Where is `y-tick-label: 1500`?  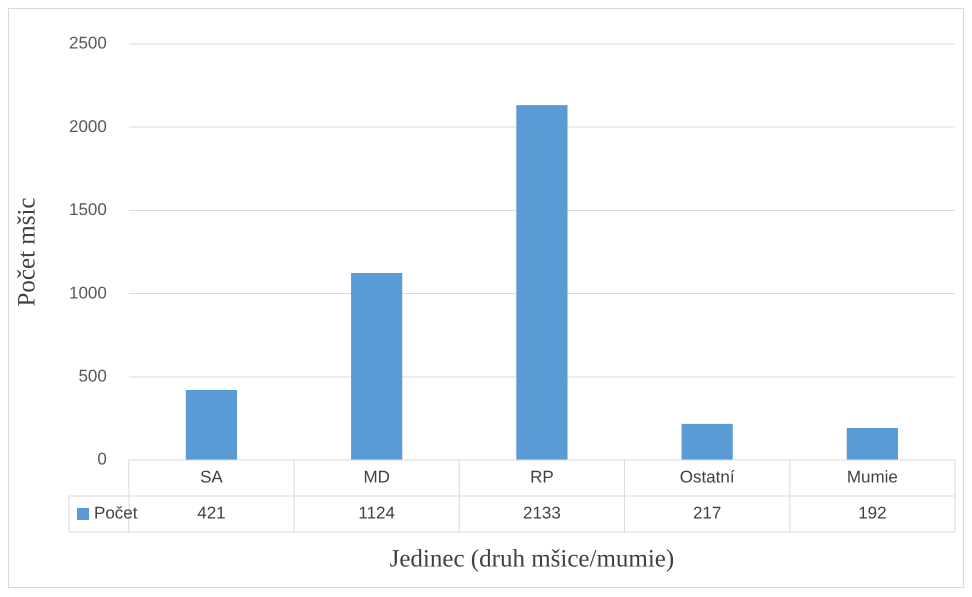
y-tick-label: 1500 is located at coordinates (87, 210).